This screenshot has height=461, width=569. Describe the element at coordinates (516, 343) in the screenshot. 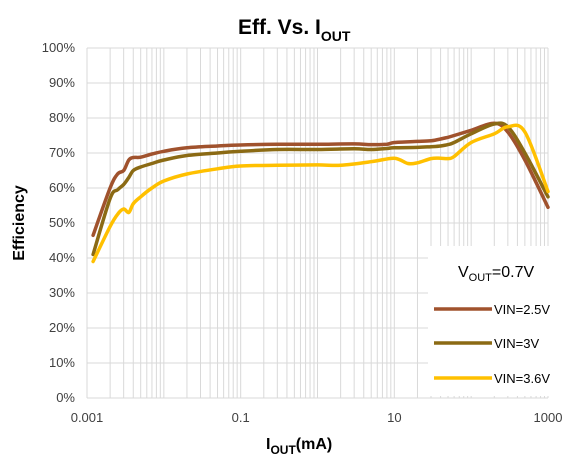

I see `legend-label: VIN=3V` at that location.